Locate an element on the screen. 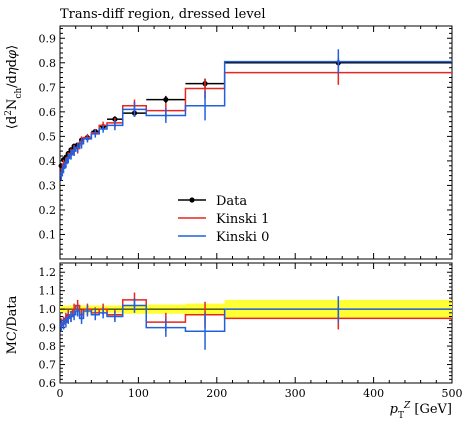 The image size is (467, 421). x-tick-label: 200 is located at coordinates (216, 393).